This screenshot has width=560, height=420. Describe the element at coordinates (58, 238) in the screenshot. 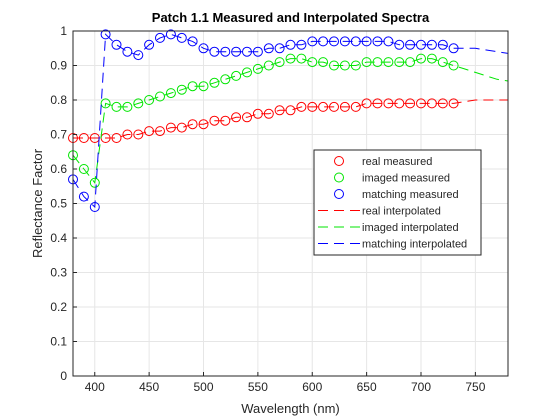

I see `y-tick-label: 0.4` at that location.